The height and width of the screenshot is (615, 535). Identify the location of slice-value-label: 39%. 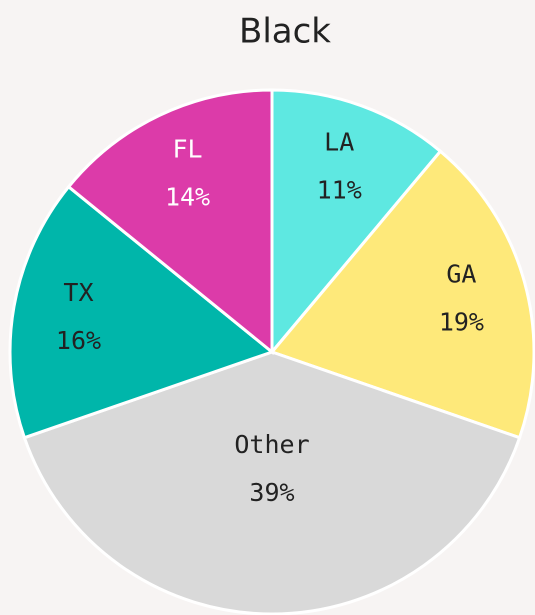
(271, 492).